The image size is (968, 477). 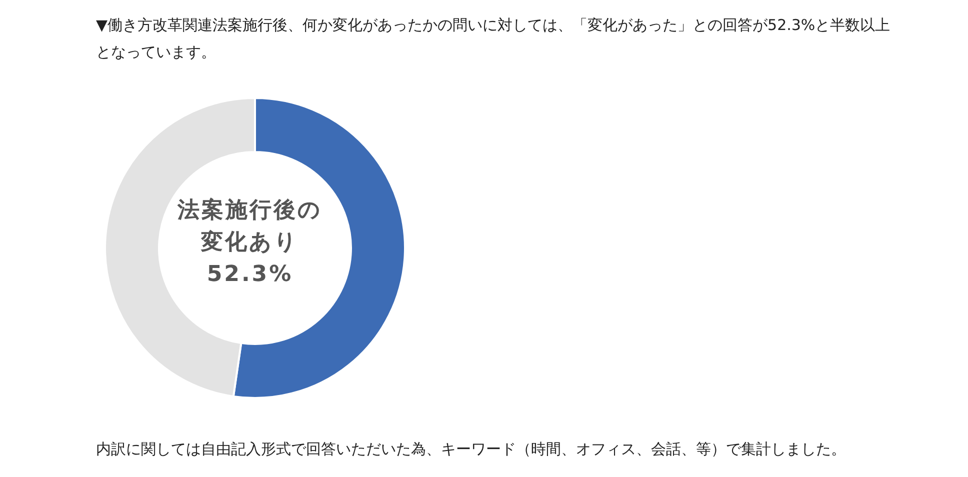 I want to click on text: 内訳に関しては自由記入形式で回答いただいた為、キーワード（時間、オフィス、会話、等）で集計しました。, so click(x=471, y=449).